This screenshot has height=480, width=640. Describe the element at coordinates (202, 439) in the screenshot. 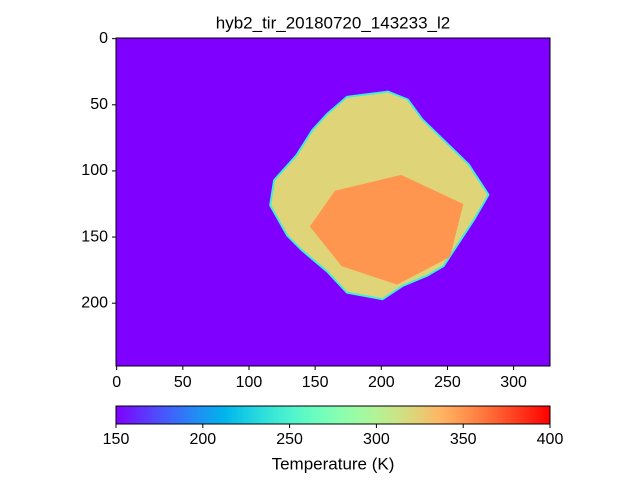

I see `colorbar-tick-label: 200` at that location.